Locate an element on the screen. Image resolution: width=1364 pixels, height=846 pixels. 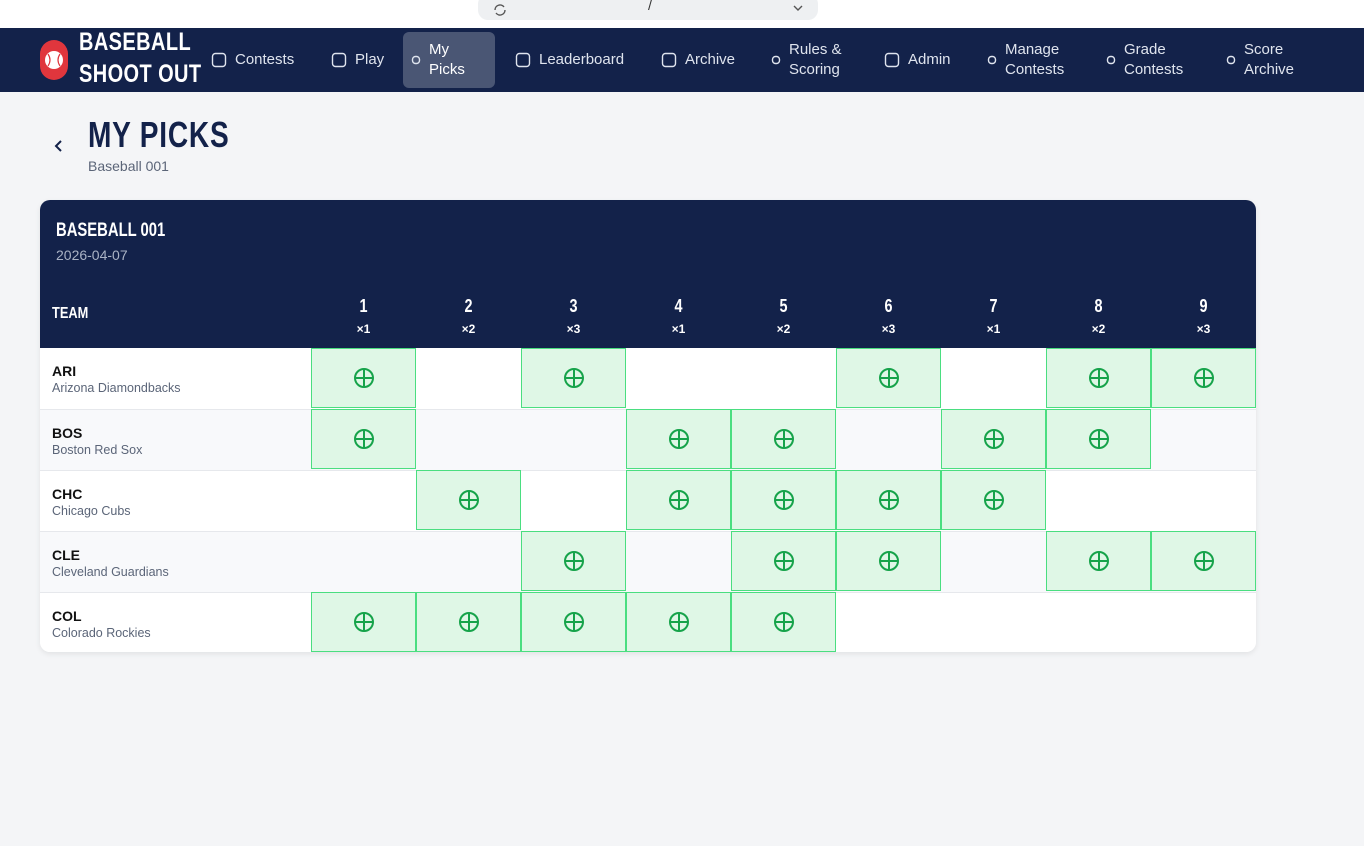
nav-item: Contests is located at coordinates (253, 60).